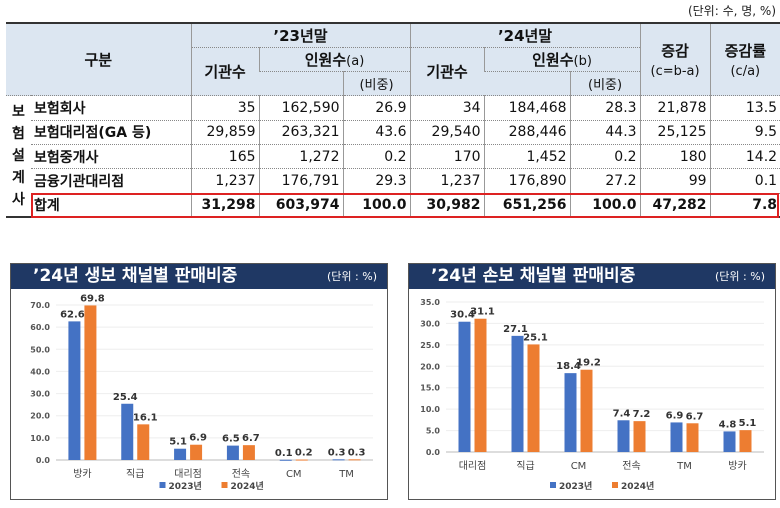 Image resolution: width=780 pixels, height=508 pixels. Describe the element at coordinates (637, 486) in the screenshot. I see `legend-label: 2024년` at that location.